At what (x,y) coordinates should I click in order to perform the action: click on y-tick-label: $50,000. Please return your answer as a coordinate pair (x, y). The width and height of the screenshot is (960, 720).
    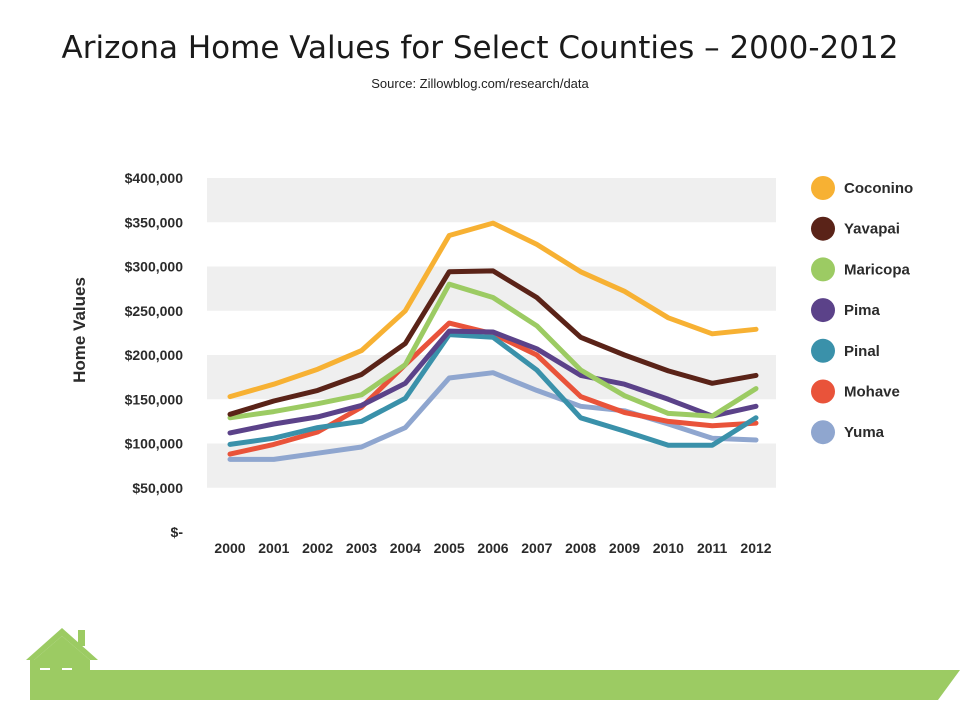
    Looking at the image, I should click on (157, 488).